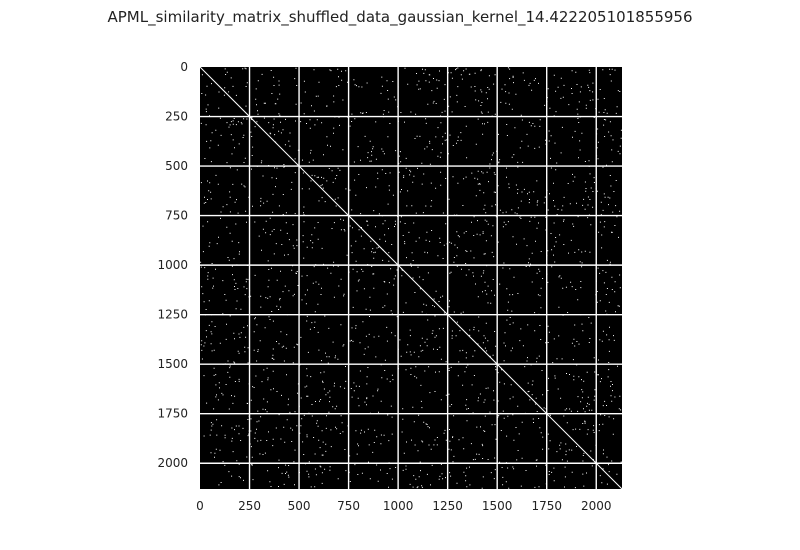  I want to click on y-tick-label-1500: 1500, so click(172, 364).